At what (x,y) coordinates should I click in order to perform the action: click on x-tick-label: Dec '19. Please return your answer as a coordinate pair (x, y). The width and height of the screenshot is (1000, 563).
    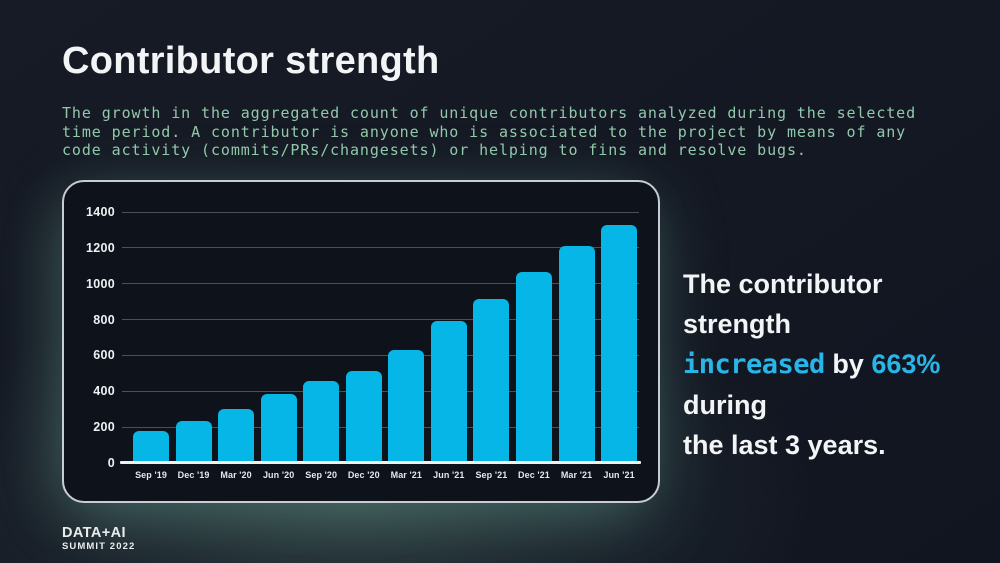
    Looking at the image, I should click on (193, 475).